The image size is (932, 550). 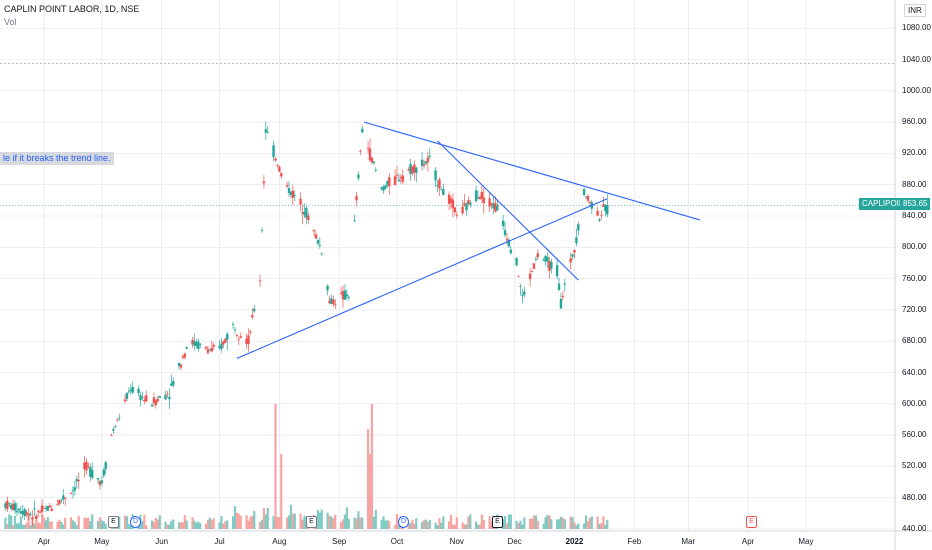 What do you see at coordinates (514, 541) in the screenshot?
I see `x-tick-label: Dec` at bounding box center [514, 541].